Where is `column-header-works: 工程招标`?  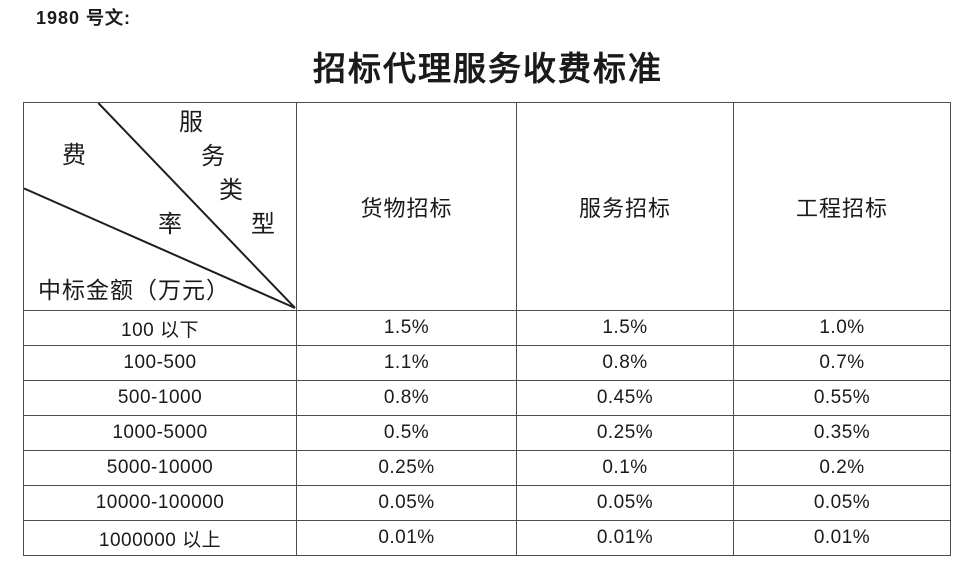 column-header-works: 工程招标 is located at coordinates (842, 206).